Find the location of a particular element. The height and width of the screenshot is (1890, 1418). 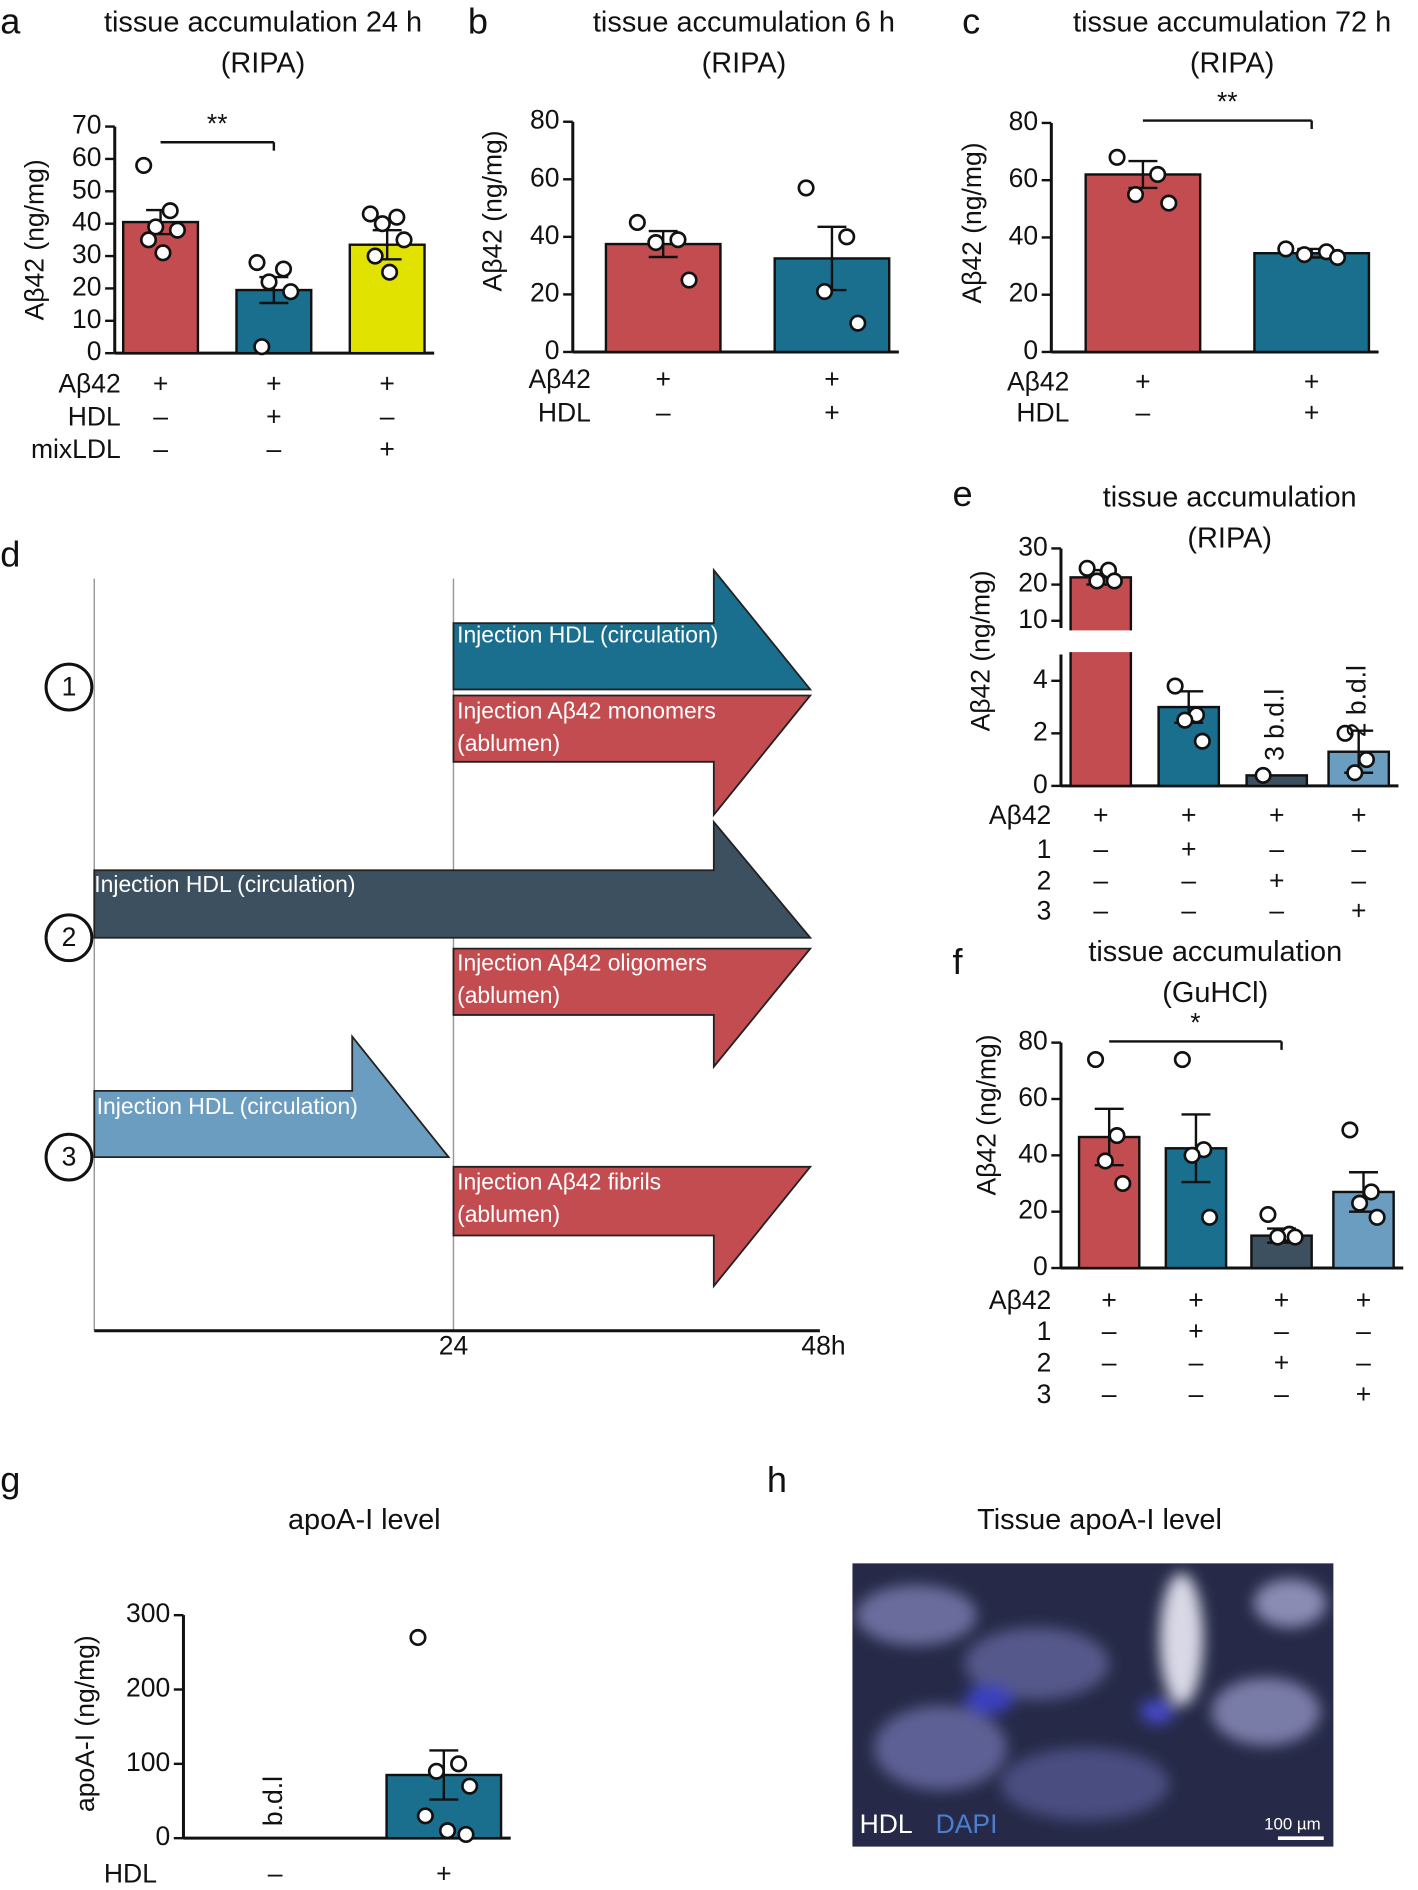

y-tick-label: 30 is located at coordinates (1032, 546).